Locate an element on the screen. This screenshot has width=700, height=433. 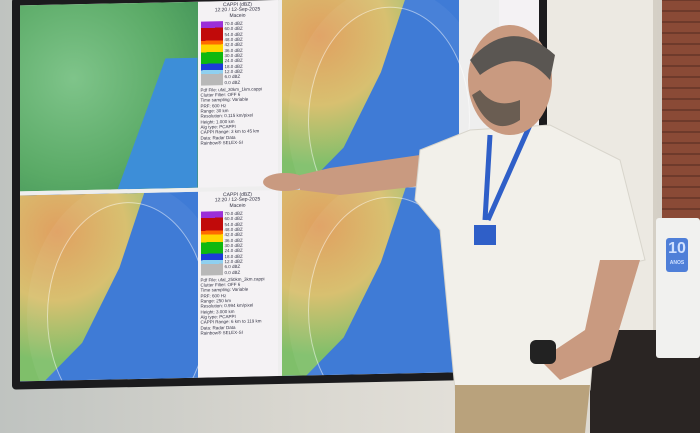
left-arm is located at coordinates (590, 320).